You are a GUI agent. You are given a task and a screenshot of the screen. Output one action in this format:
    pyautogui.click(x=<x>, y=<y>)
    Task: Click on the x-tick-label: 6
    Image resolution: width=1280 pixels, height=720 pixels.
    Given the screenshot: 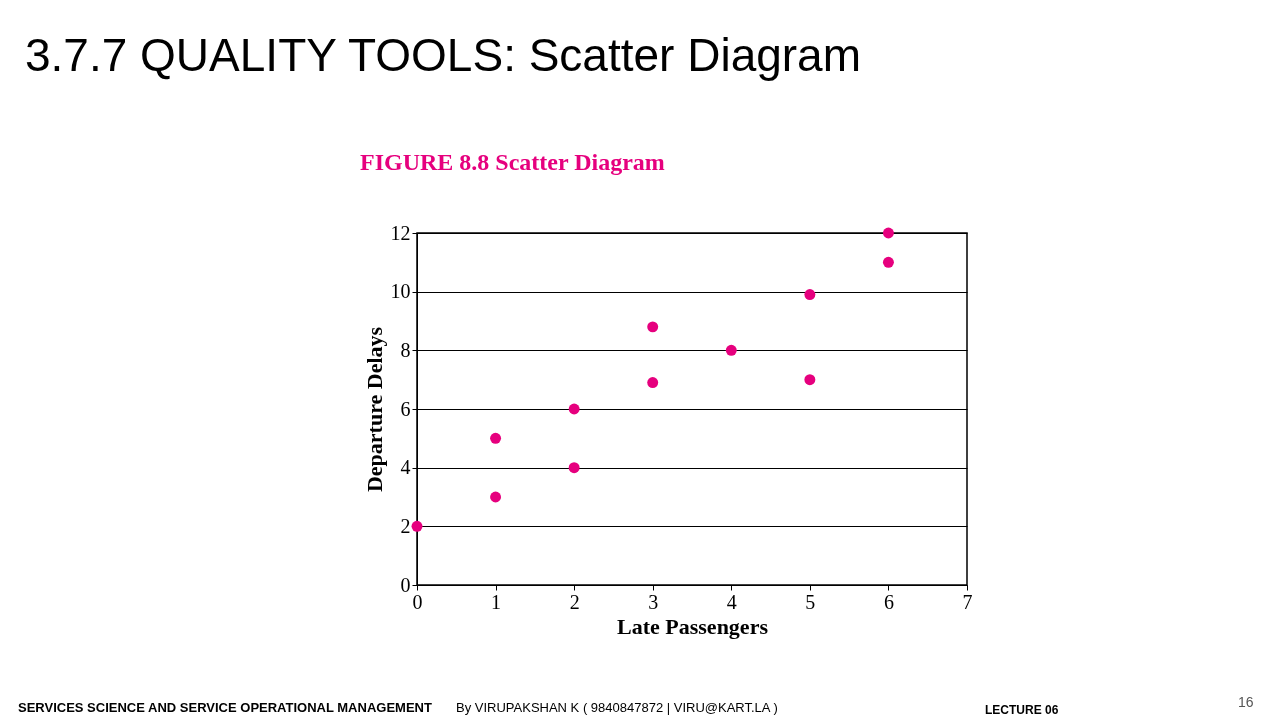 What is the action you would take?
    pyautogui.click(x=888, y=601)
    